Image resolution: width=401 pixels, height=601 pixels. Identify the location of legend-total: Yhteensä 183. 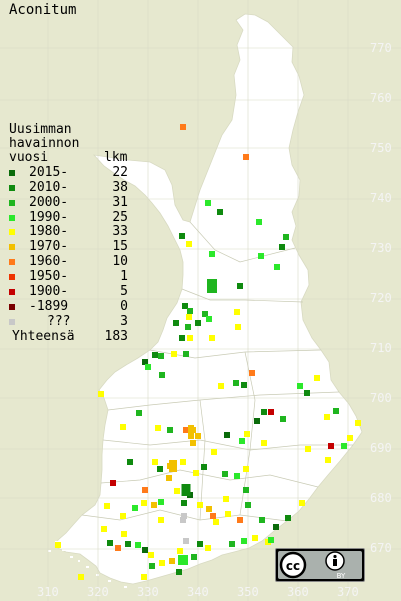
(68, 337).